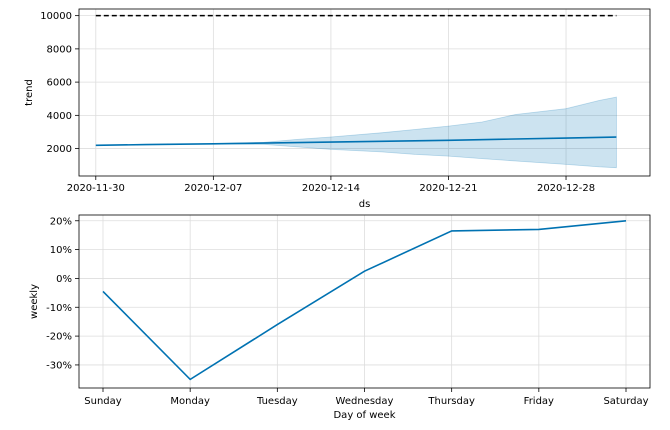 This screenshot has height=430, width=670. What do you see at coordinates (96, 188) in the screenshot?
I see `trend-x-tick-label: 2020-11-30` at bounding box center [96, 188].